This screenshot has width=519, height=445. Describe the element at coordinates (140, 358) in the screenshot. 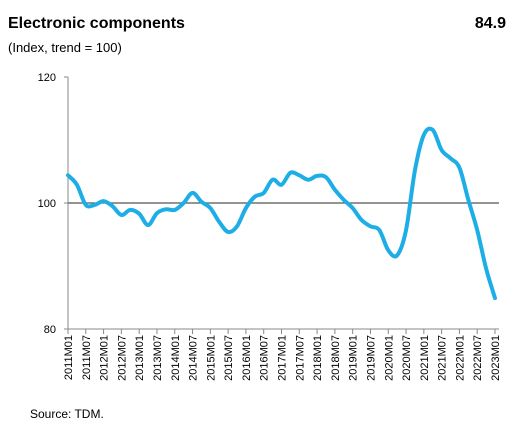

I see `x-tick-label: 2013M01` at that location.